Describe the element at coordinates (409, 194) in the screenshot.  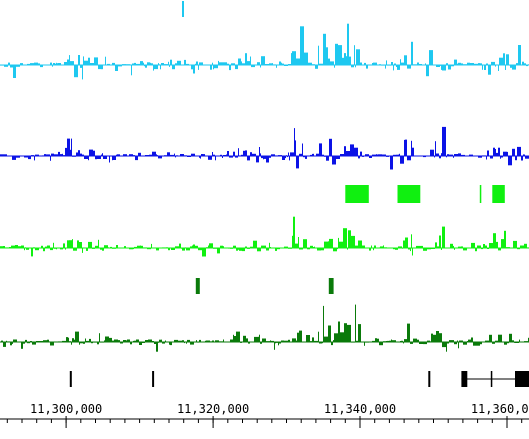
I see `green-segment` at that location.